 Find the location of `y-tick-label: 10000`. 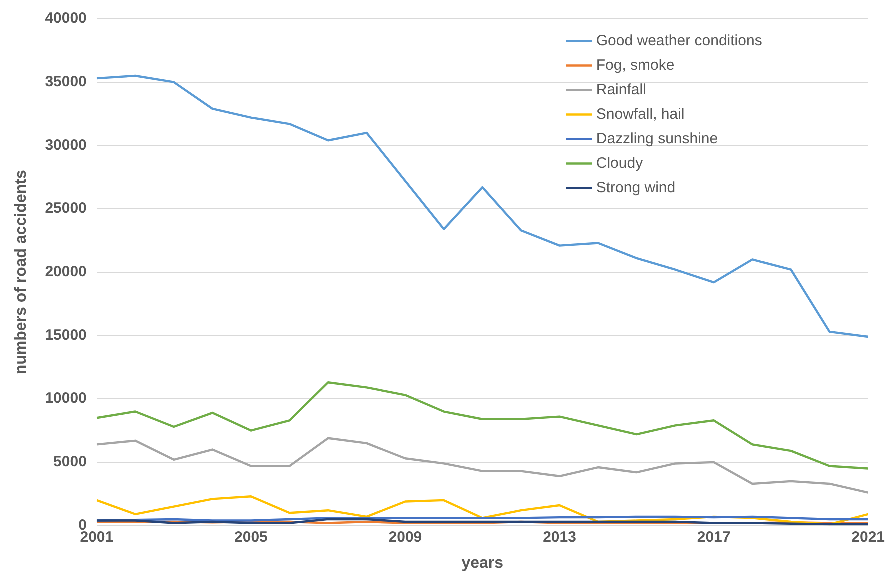

y-tick-label: 10000 is located at coordinates (66, 399).